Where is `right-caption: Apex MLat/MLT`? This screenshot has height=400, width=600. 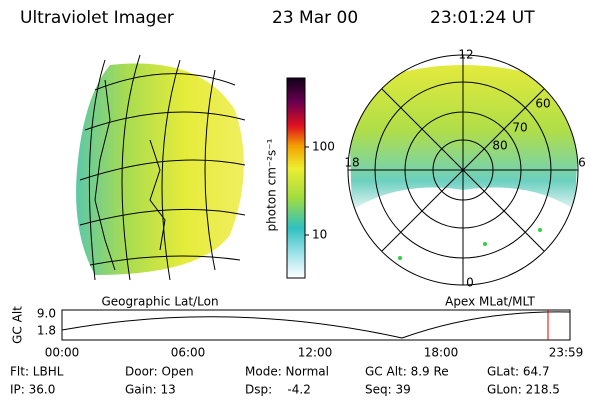 right-caption: Apex MLat/MLT is located at coordinates (490, 302).